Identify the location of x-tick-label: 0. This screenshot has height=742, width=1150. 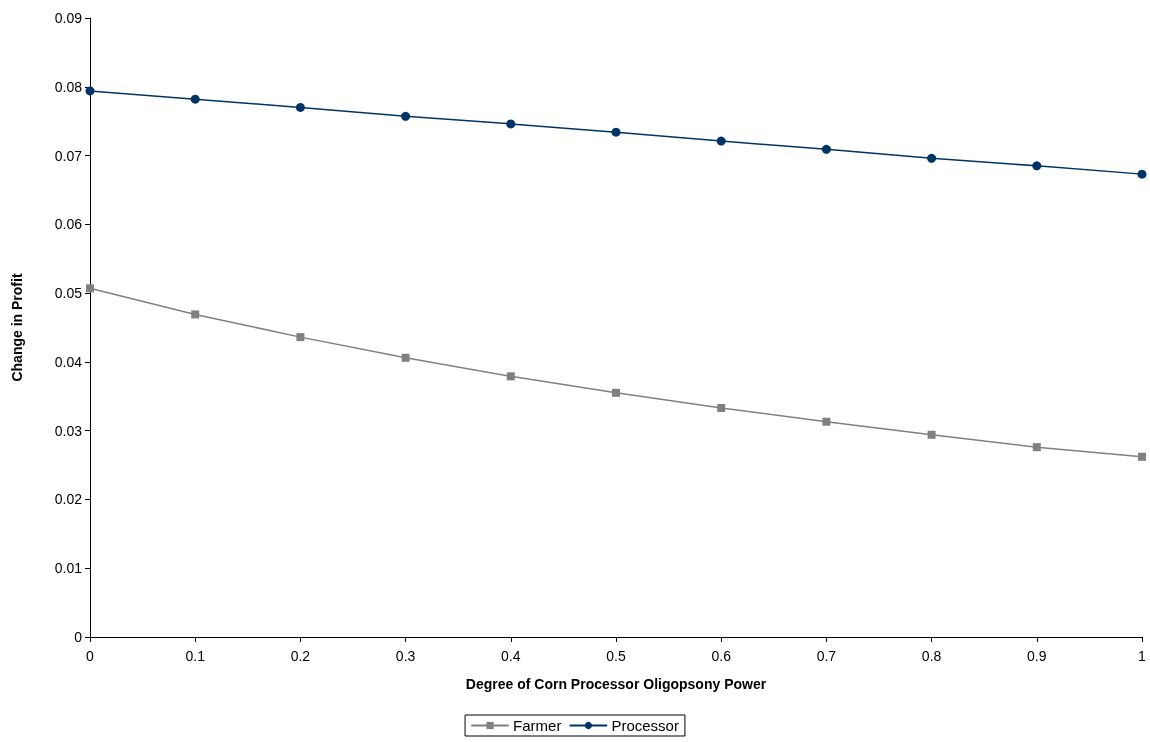
(90, 656).